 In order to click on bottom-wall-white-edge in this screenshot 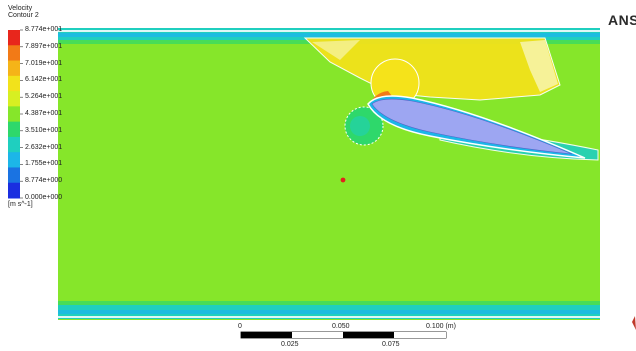, I will do `click(329, 317)`.